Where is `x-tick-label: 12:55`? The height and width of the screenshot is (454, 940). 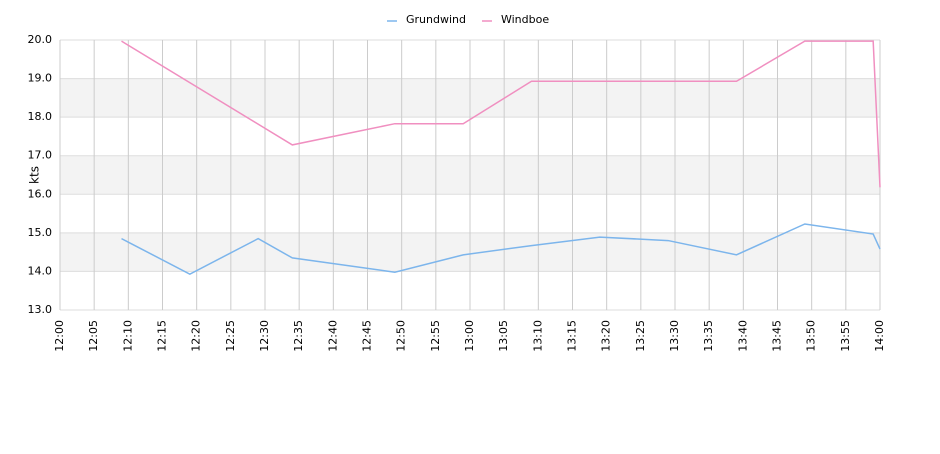
x-tick-label: 12:55 is located at coordinates (435, 336).